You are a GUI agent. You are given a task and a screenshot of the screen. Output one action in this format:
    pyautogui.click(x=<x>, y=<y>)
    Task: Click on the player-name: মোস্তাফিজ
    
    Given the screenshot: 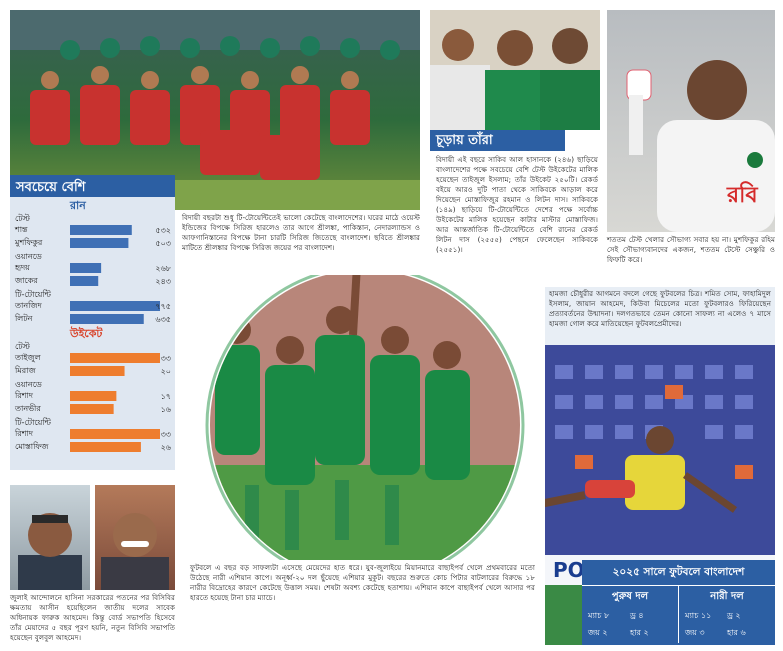 What is the action you would take?
    pyautogui.click(x=32, y=446)
    